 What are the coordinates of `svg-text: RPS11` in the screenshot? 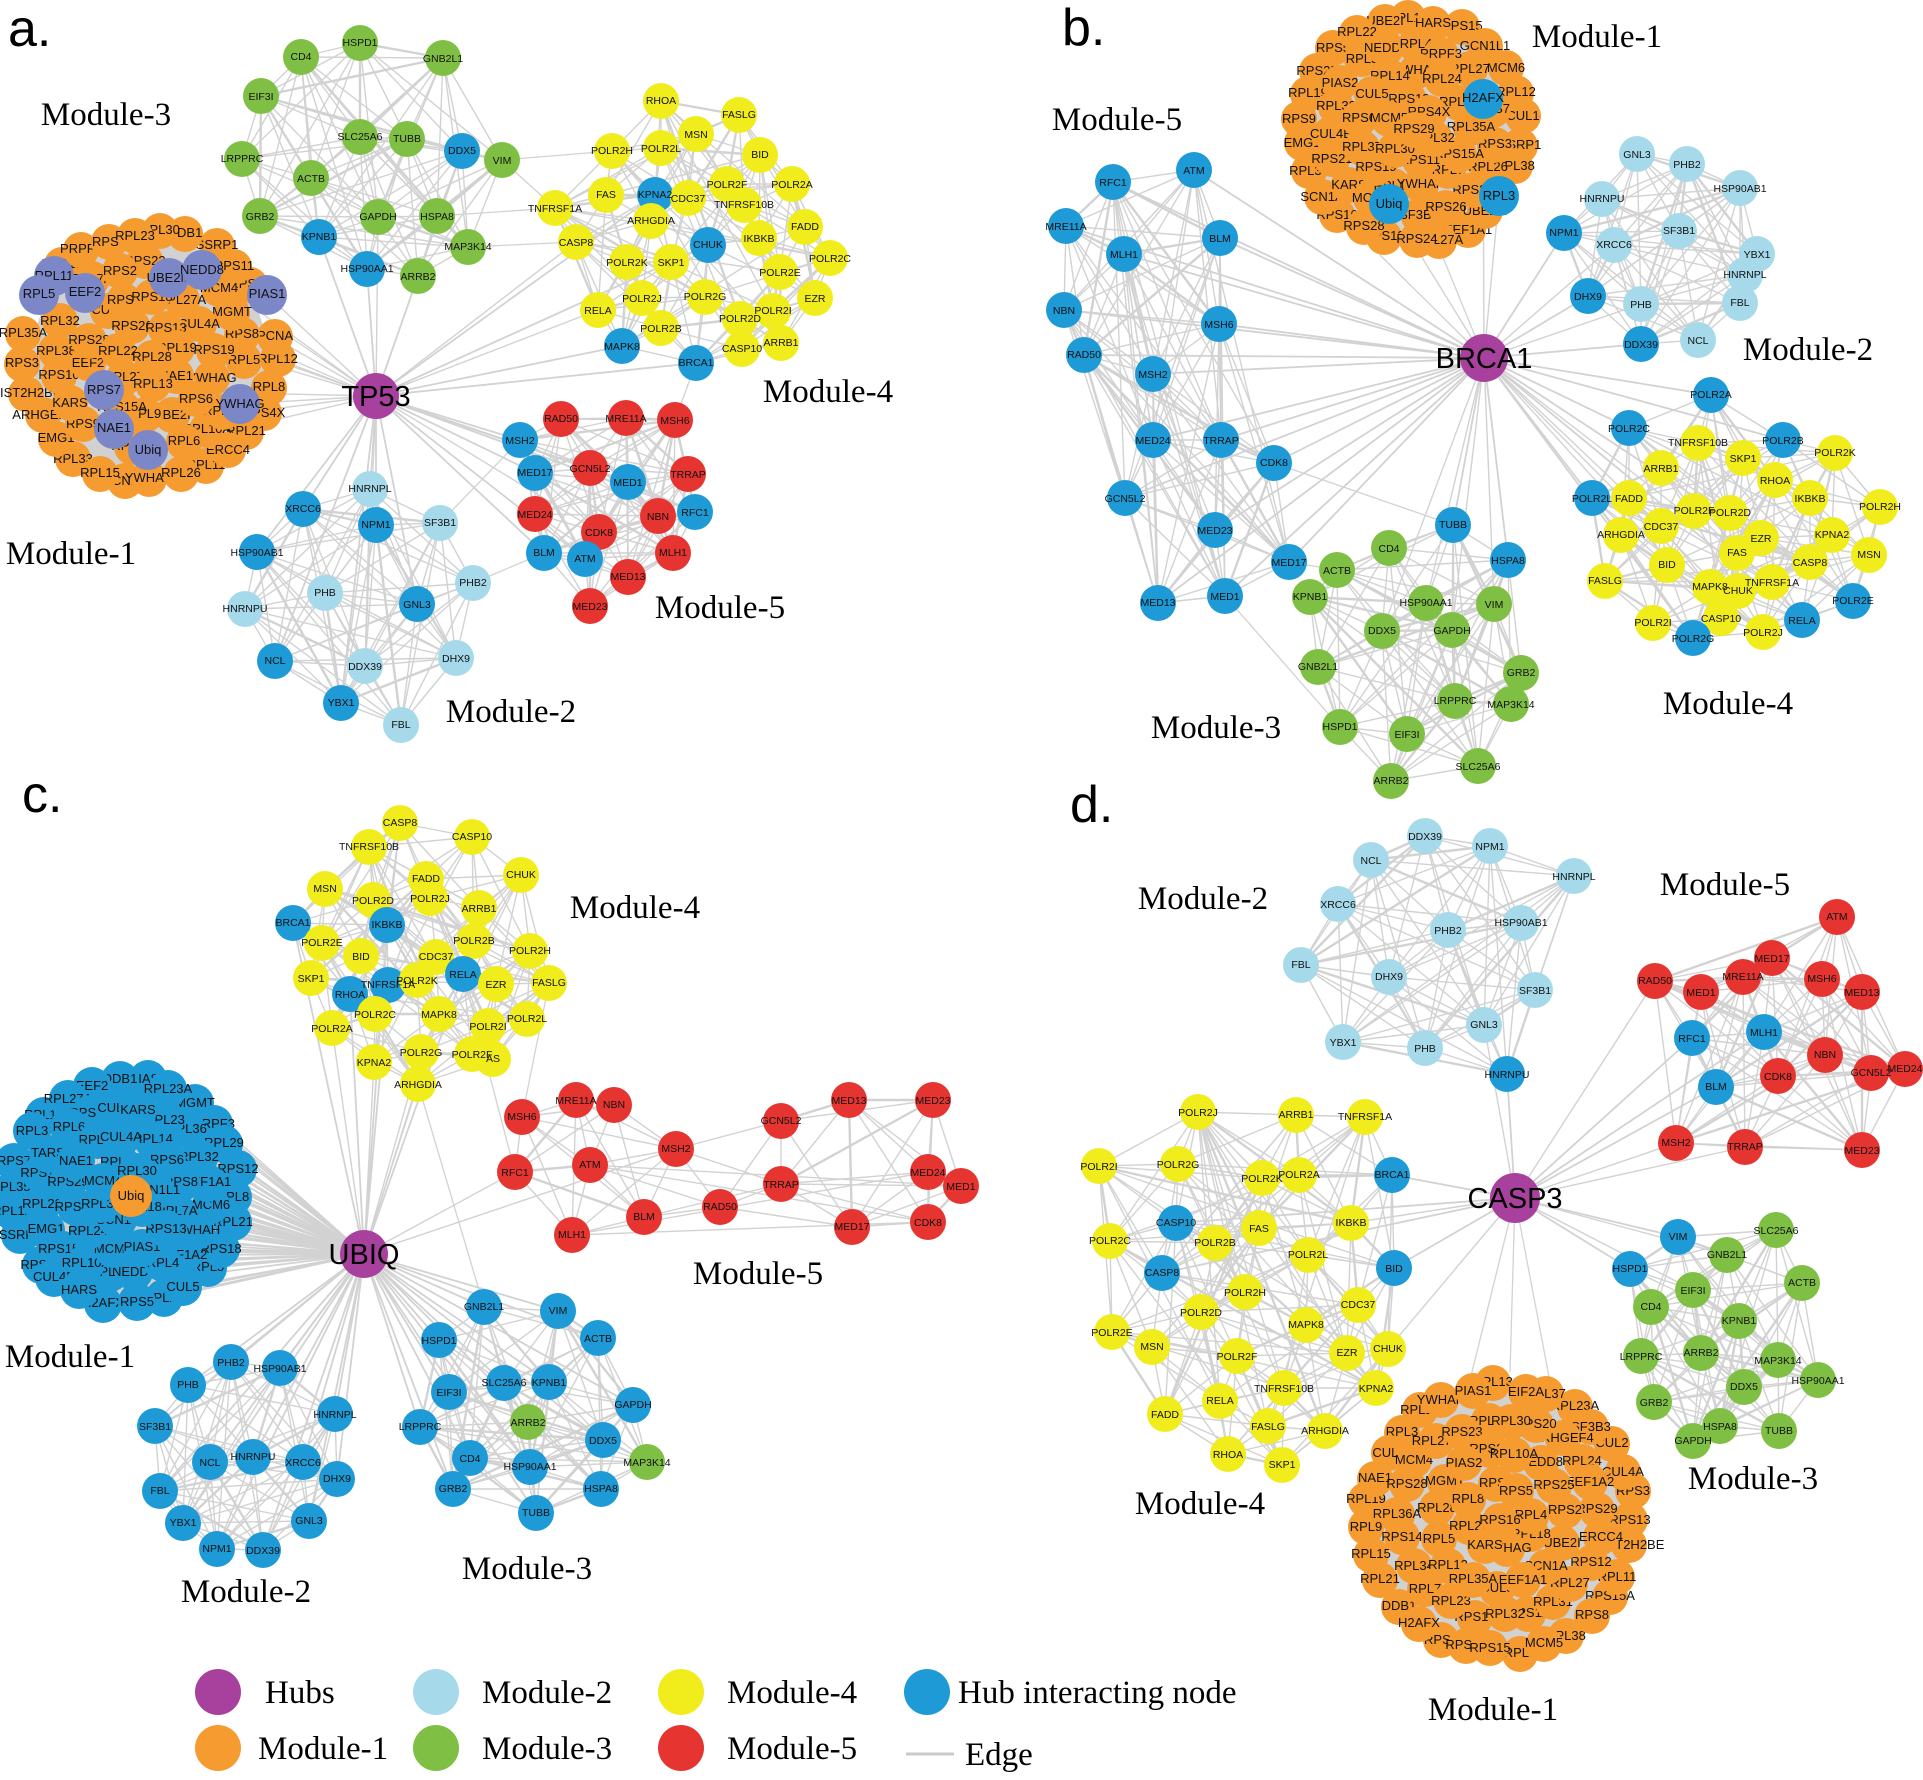 It's located at (234, 265).